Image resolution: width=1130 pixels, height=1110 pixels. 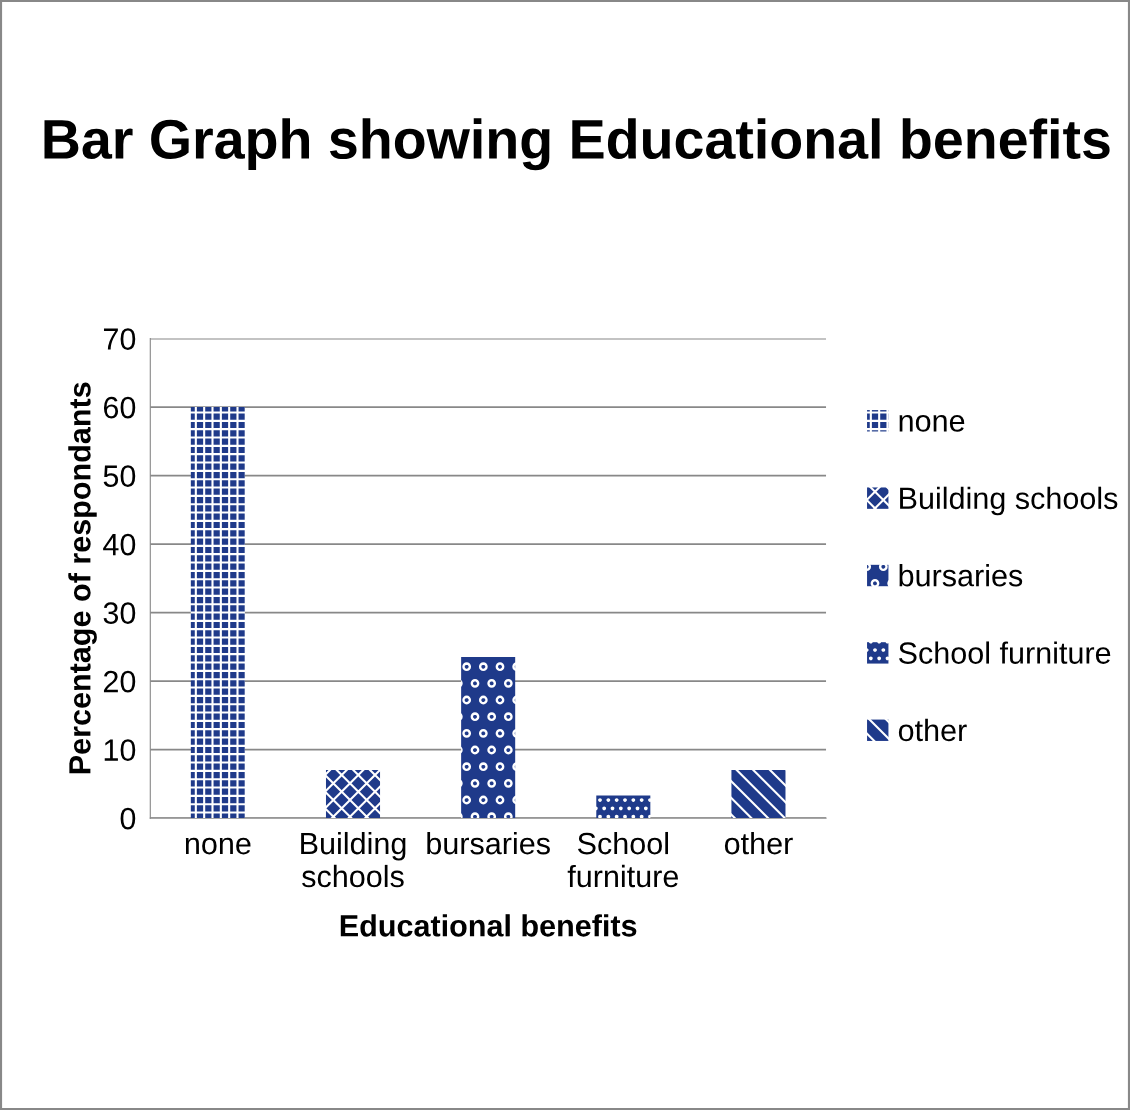 I want to click on x-tick-label: other, so click(x=758, y=843).